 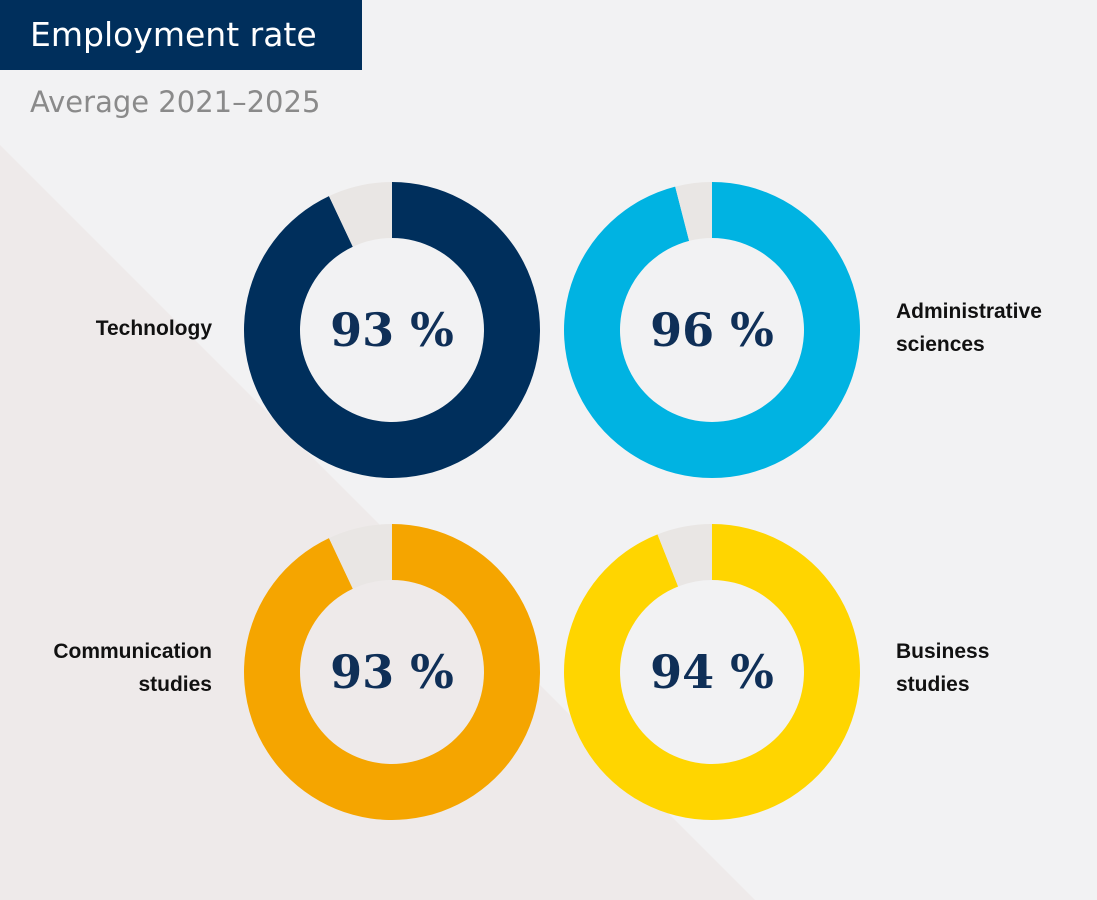 I want to click on slice-technology-value, so click(x=391, y=330).